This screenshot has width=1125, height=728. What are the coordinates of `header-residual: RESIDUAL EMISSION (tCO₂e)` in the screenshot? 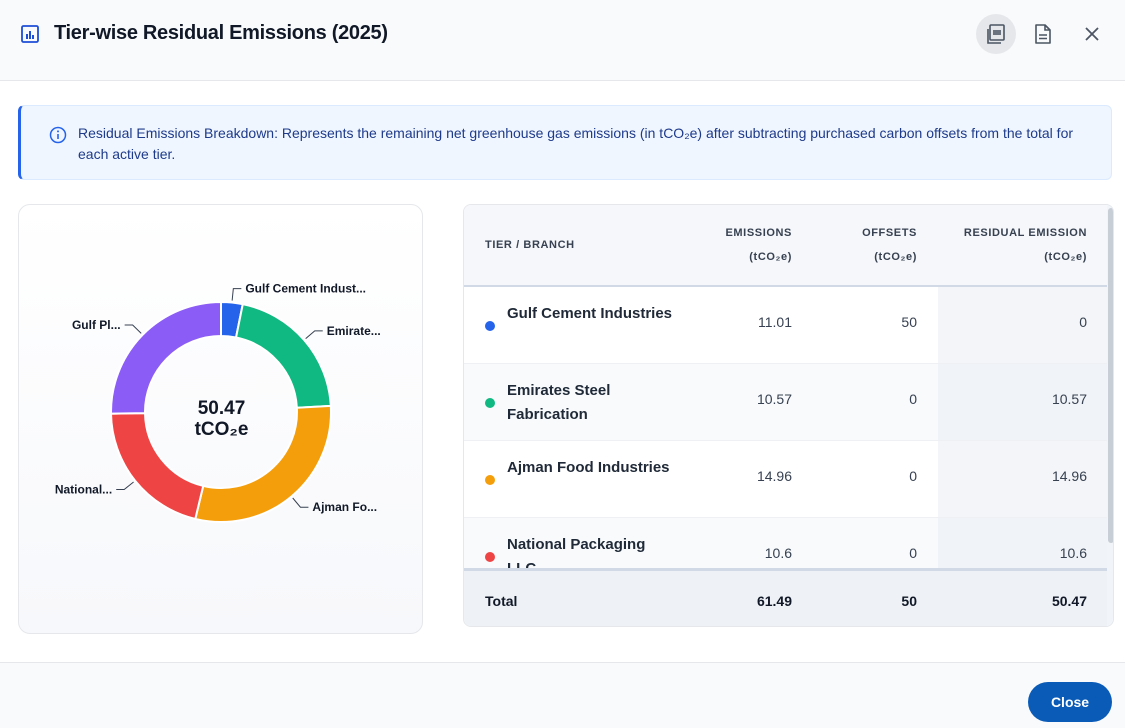 It's located at (1010, 245).